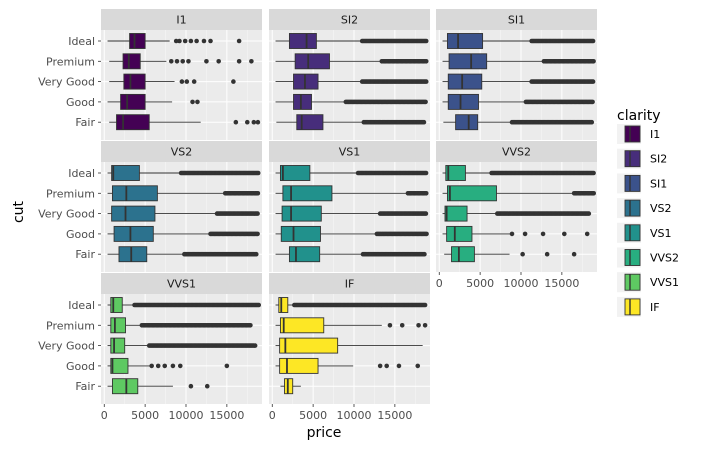 The height and width of the screenshot is (449, 709). What do you see at coordinates (516, 74) in the screenshot?
I see `facet-panel-si1: SI1` at bounding box center [516, 74].